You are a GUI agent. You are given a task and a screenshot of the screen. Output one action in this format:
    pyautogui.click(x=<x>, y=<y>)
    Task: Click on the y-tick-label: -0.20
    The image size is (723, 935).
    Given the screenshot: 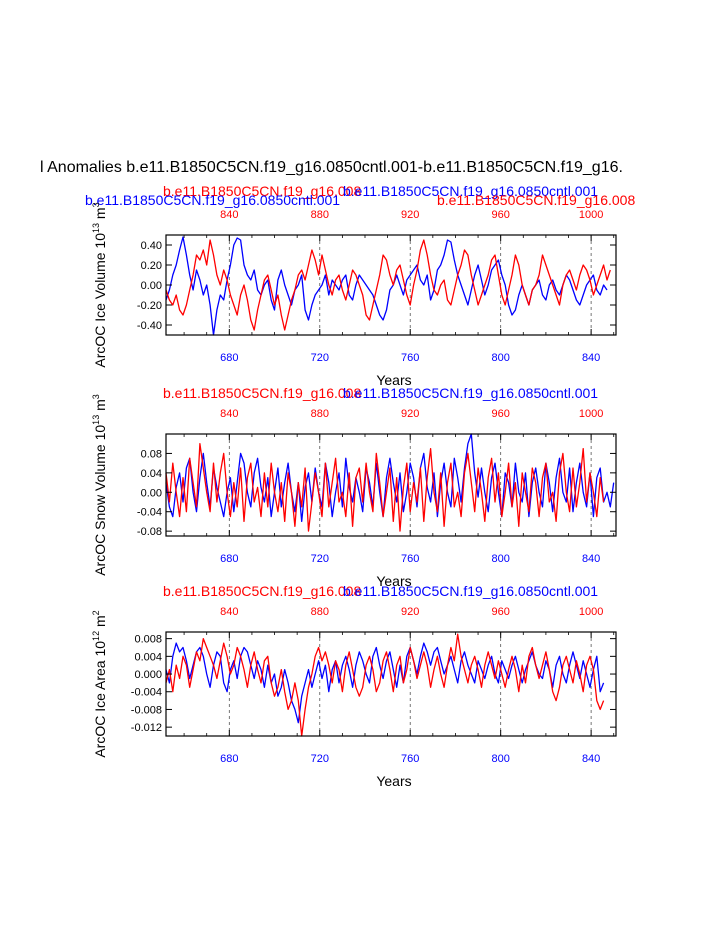 What is the action you would take?
    pyautogui.click(x=149, y=306)
    